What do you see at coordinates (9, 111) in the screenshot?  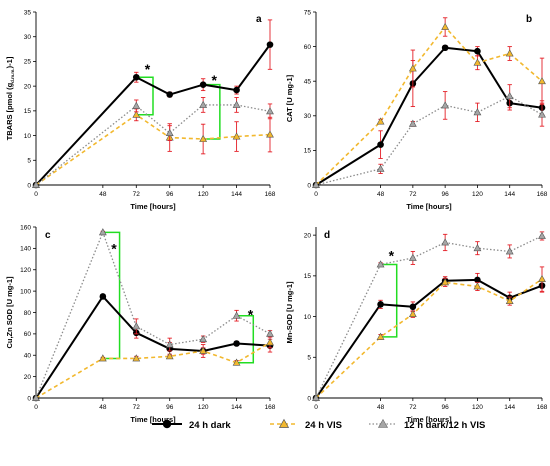 I see `y-axis-title-part: TBARS [pmol (g` at bounding box center [9, 111].